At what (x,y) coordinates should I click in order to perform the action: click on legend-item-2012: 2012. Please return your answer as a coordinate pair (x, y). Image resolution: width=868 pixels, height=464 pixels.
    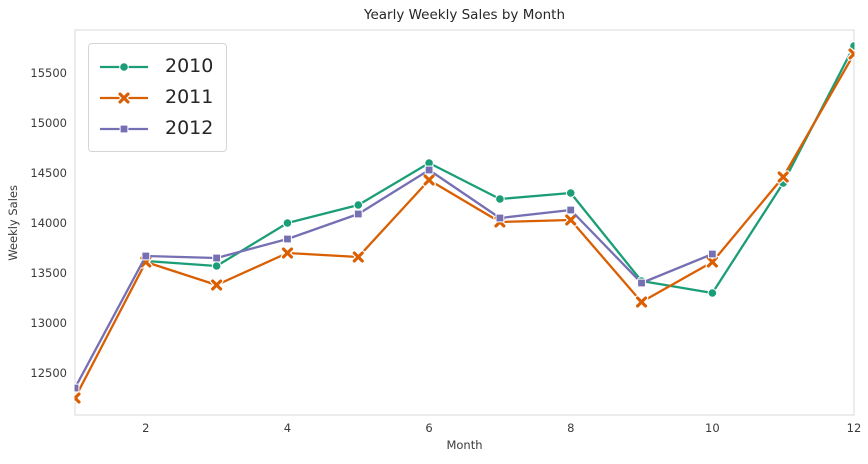
    Looking at the image, I should click on (157, 128).